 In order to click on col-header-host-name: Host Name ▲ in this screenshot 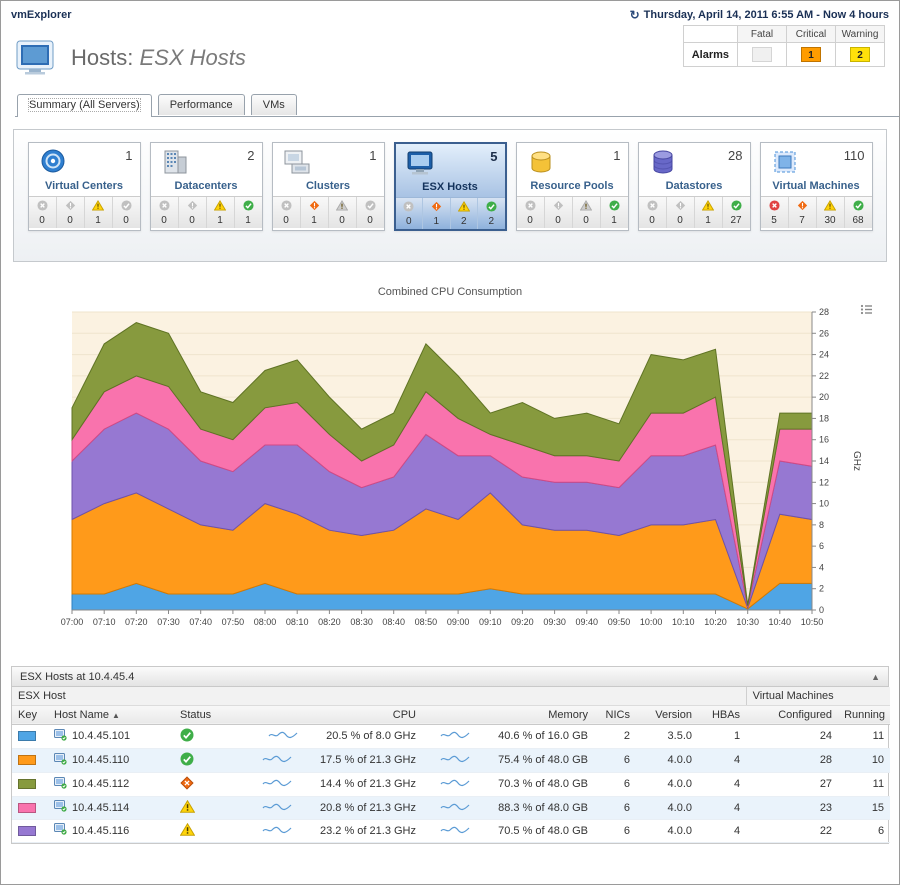, I will do `click(111, 715)`.